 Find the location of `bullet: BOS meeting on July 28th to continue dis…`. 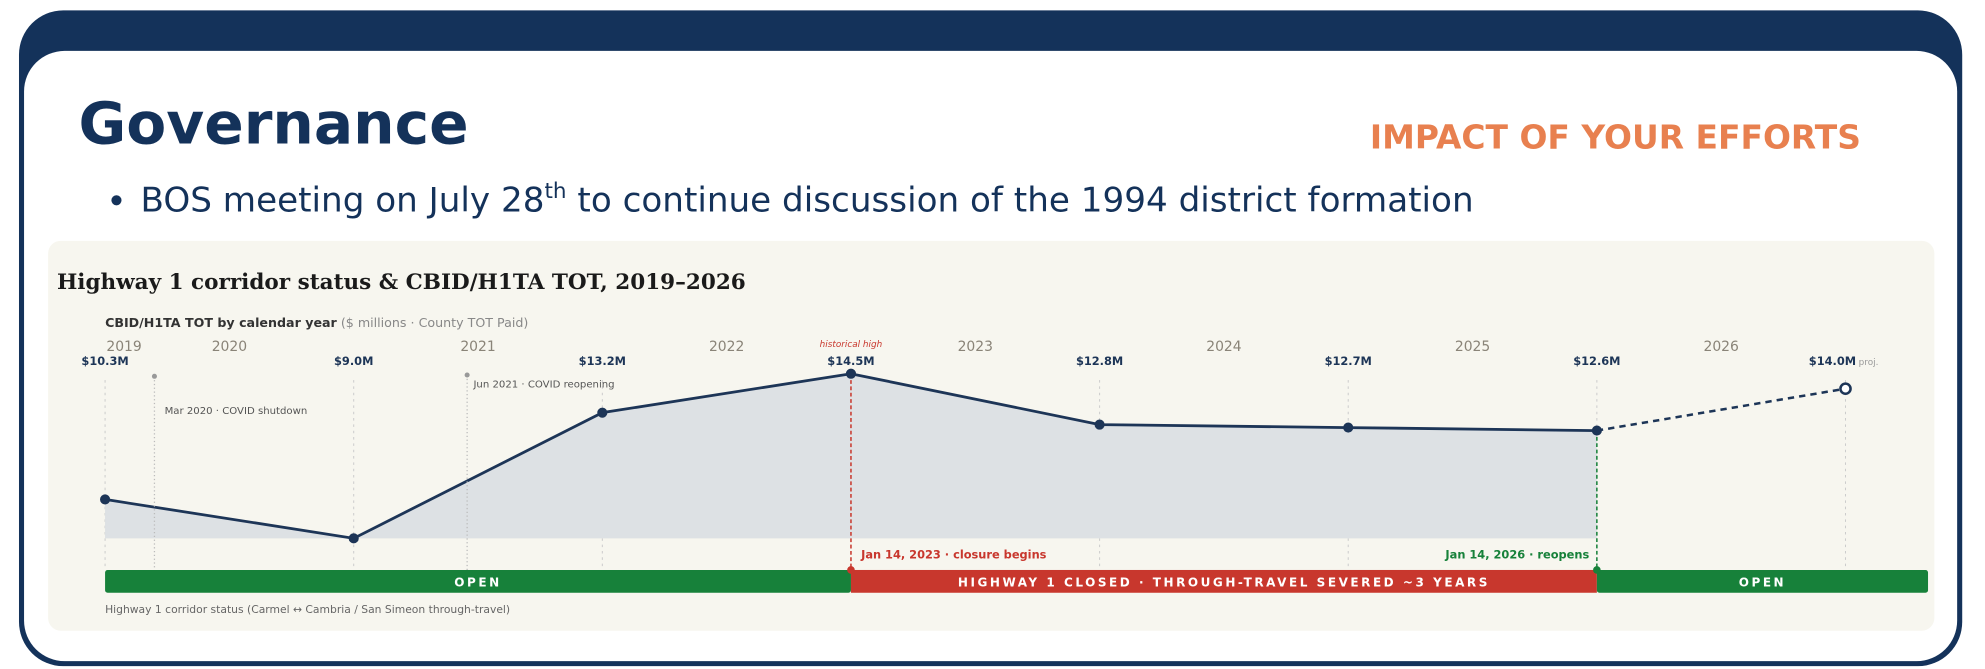

bullet: BOS meeting on July 28th to continue dis… is located at coordinates (807, 200).